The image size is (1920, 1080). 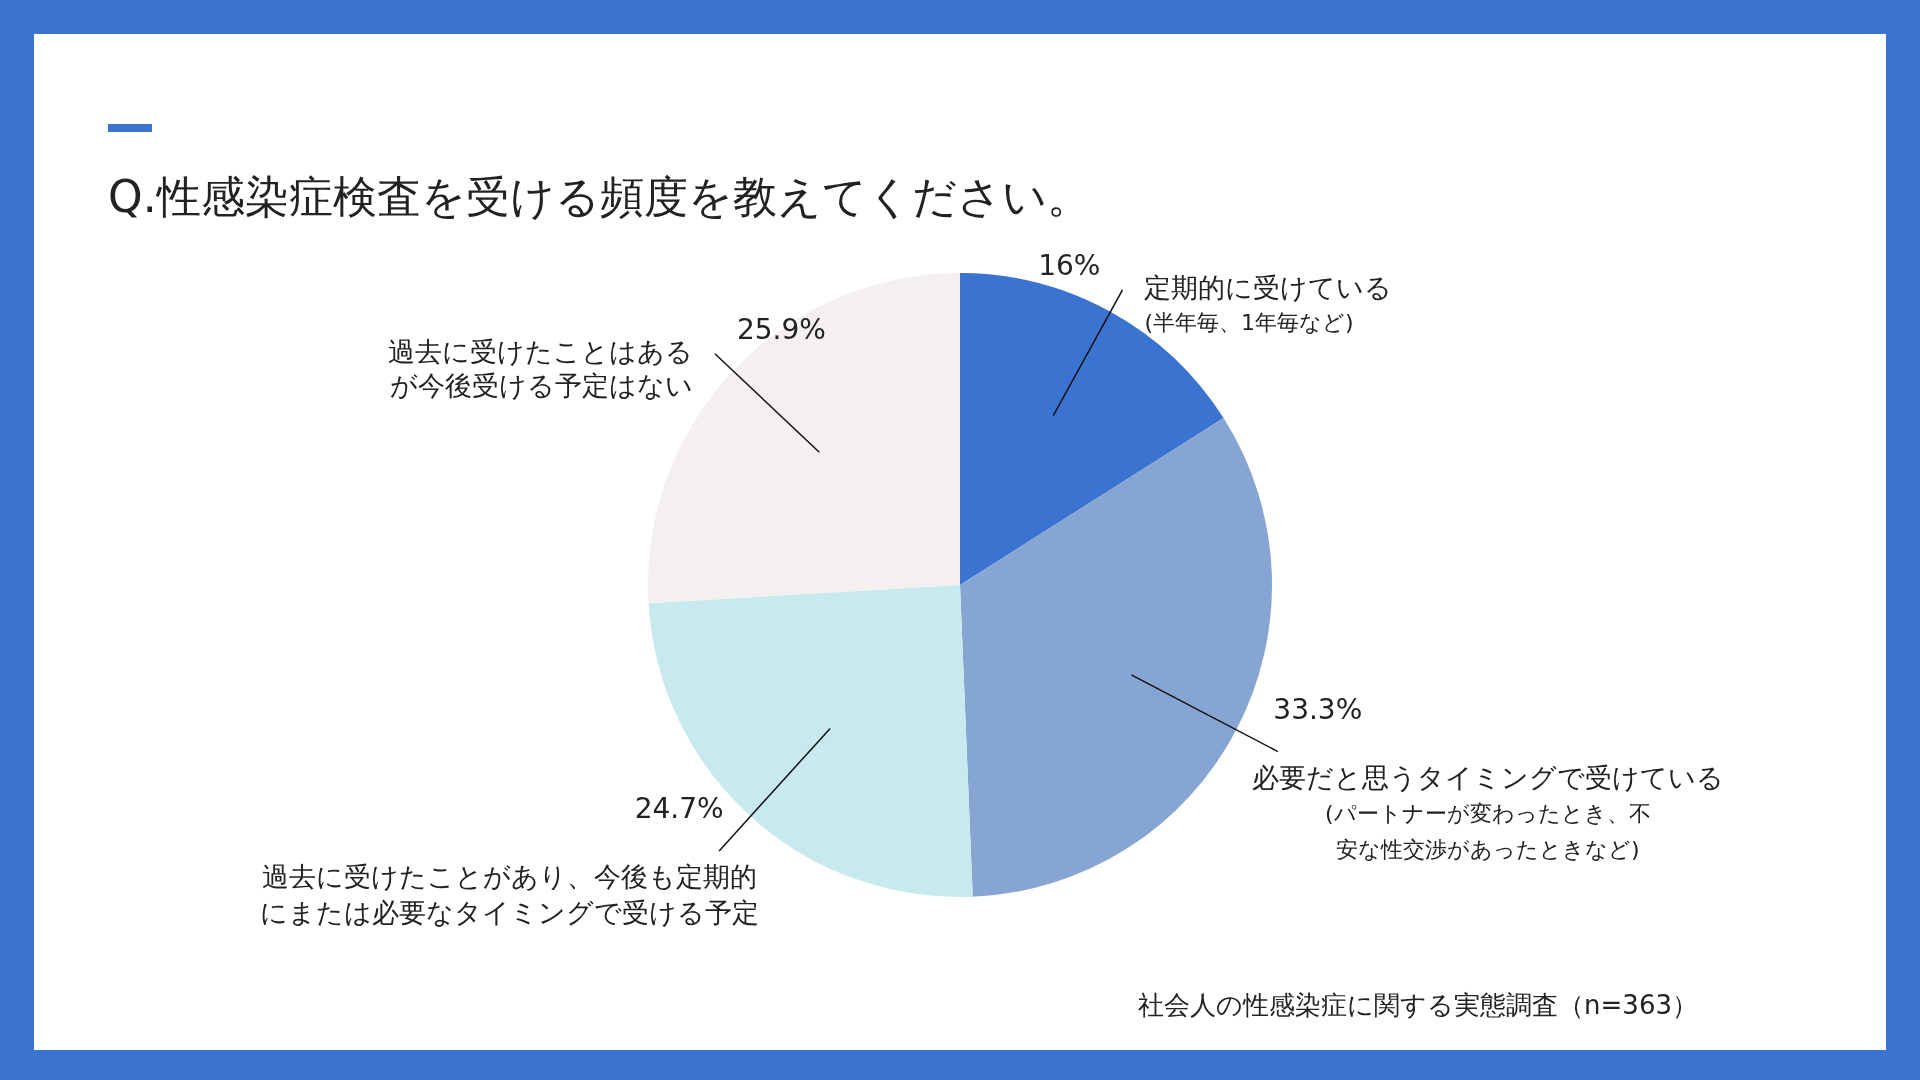 I want to click on slice-label: 定期的に受けている (半年毎、1年毎など), so click(x=1268, y=303).